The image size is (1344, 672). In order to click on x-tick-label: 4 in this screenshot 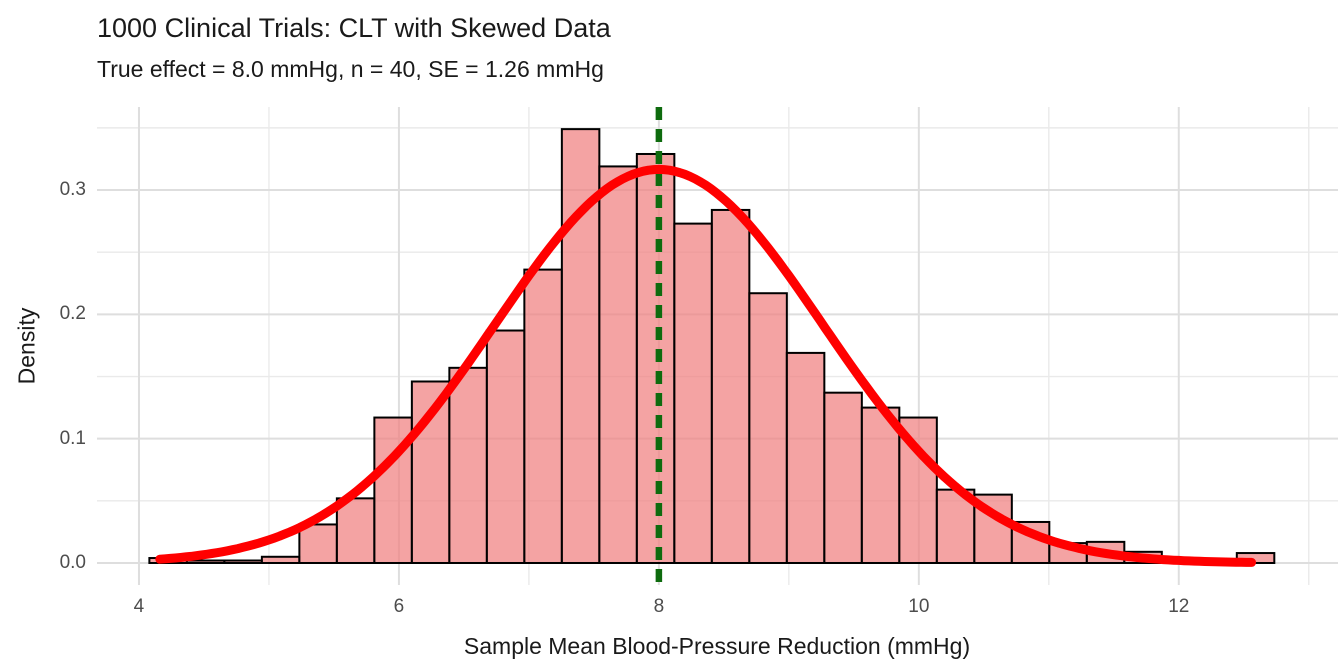, I will do `click(139, 606)`.